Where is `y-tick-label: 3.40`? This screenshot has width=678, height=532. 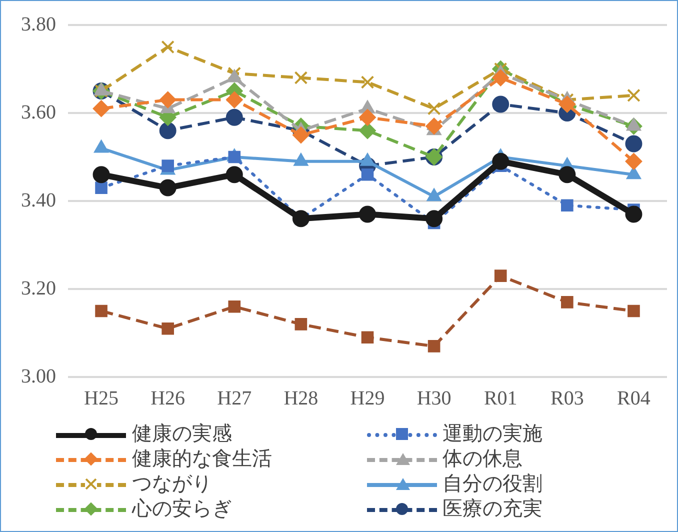
y-tick-label: 3.40 is located at coordinates (38, 200).